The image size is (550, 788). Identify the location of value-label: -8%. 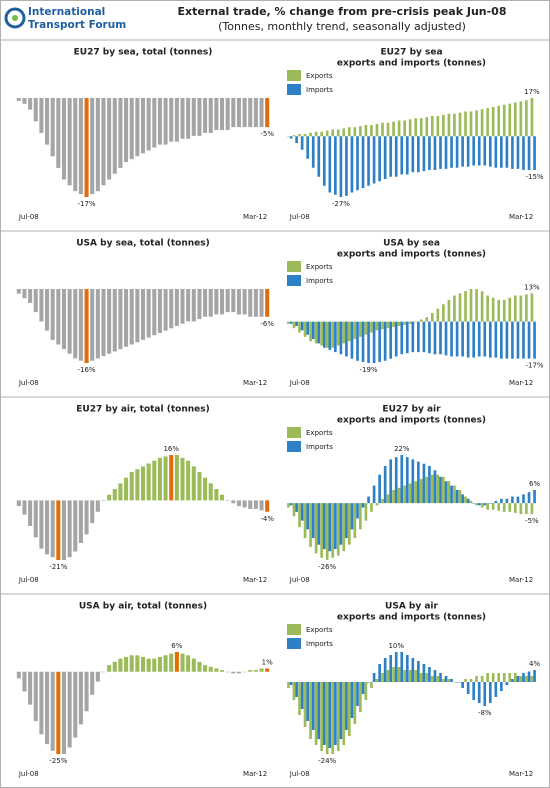
(485, 713).